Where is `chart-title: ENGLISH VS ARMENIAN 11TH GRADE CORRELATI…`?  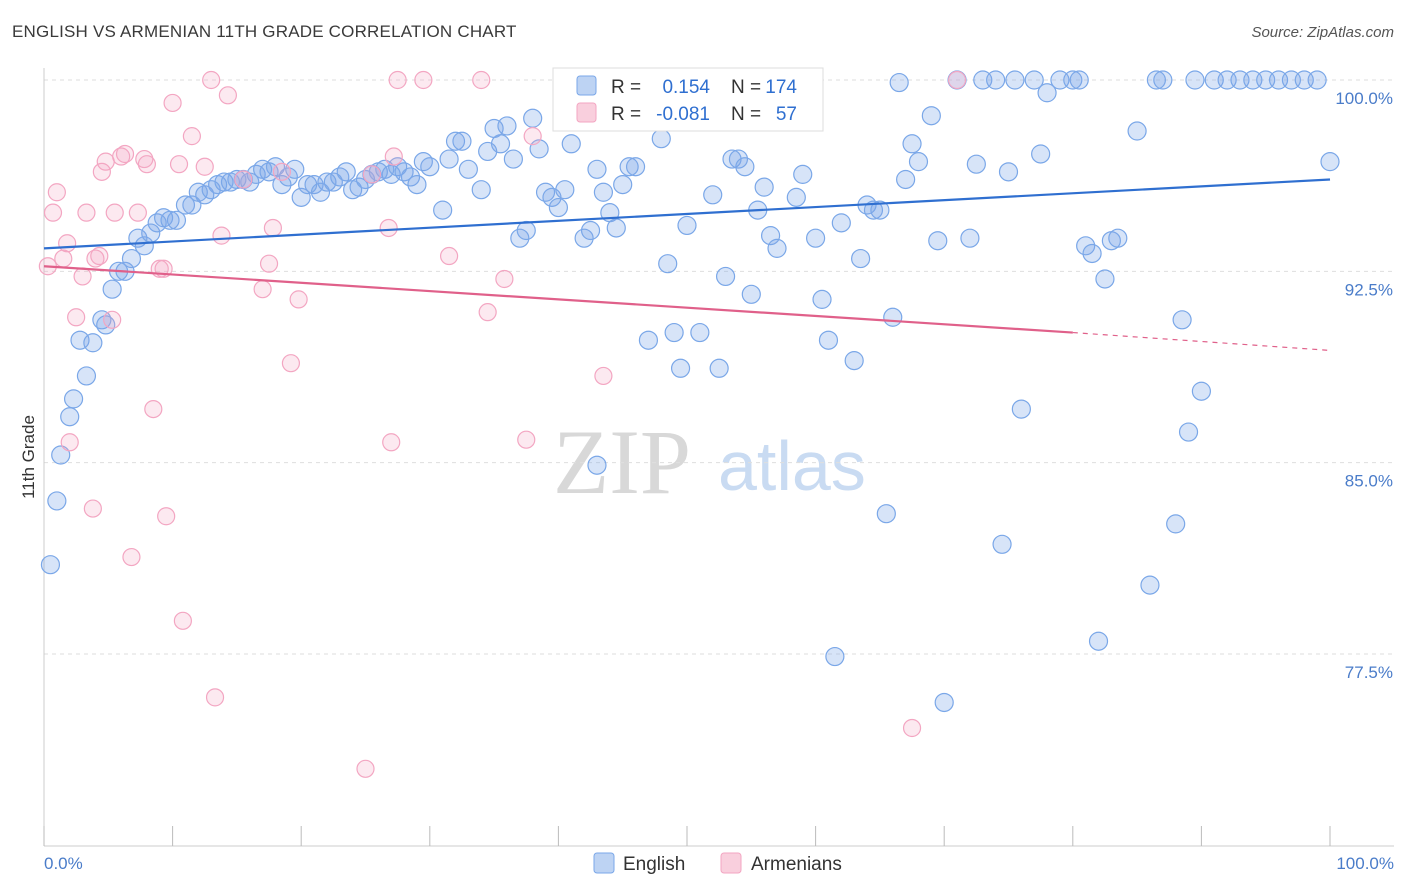 chart-title: ENGLISH VS ARMENIAN 11TH GRADE CORRELATI… is located at coordinates (264, 31).